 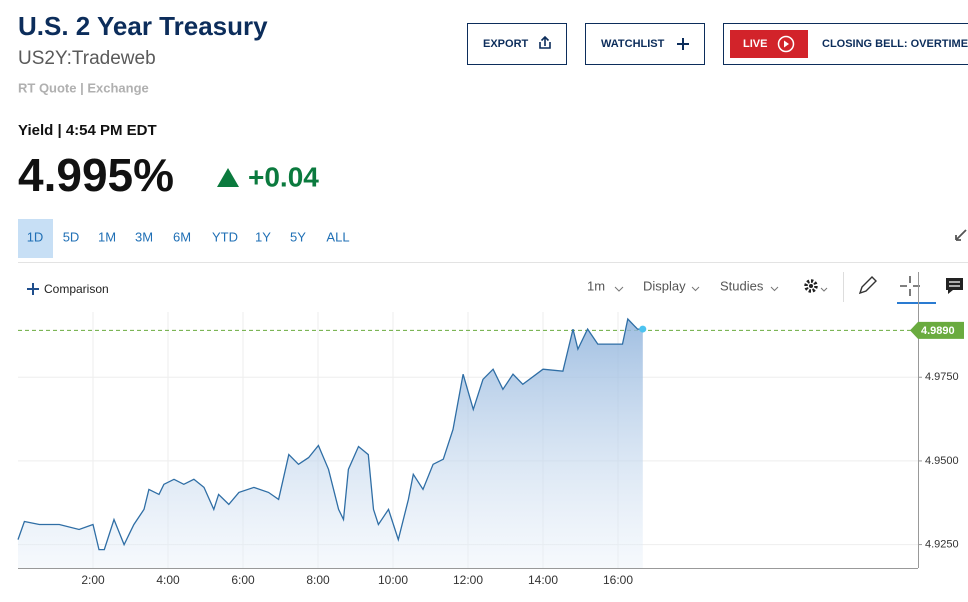 I want to click on range-tab: YTD, so click(x=225, y=236).